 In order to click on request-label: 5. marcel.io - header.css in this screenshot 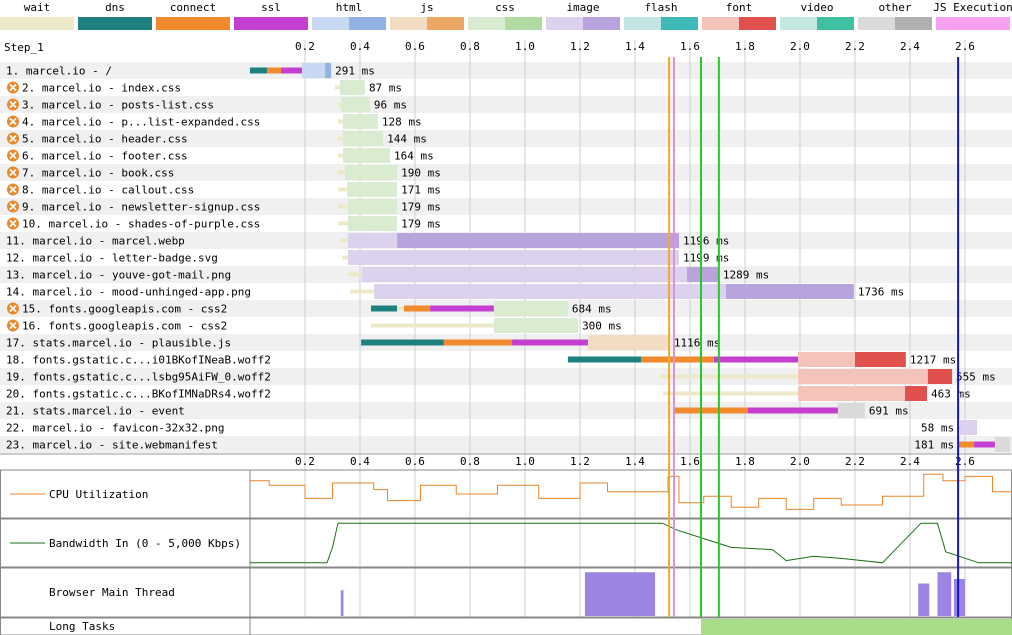, I will do `click(105, 139)`.